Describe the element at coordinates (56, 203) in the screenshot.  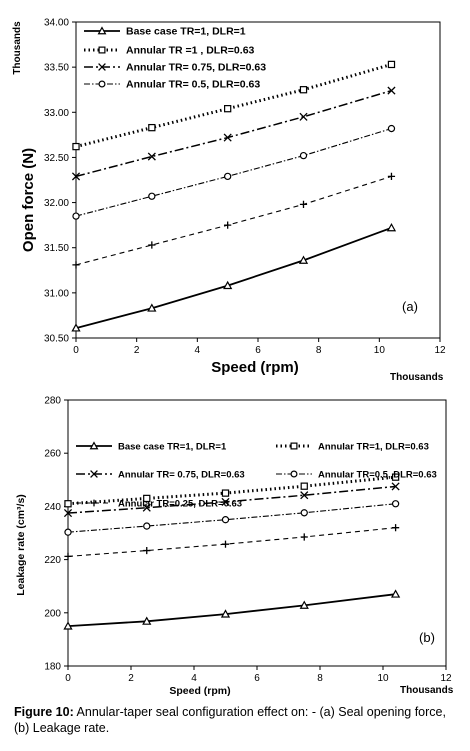
I see `chart0-y-tick-label: 32.00` at that location.